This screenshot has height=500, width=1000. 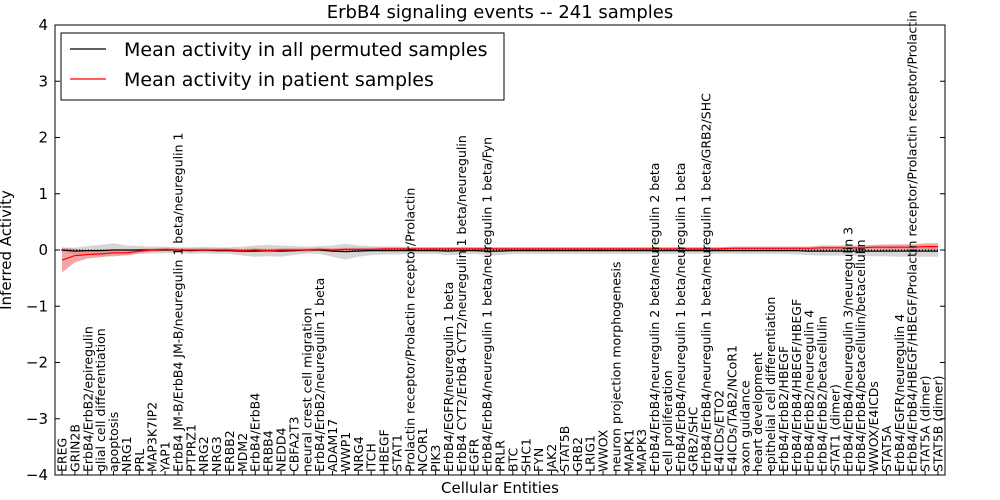 What do you see at coordinates (345, 452) in the screenshot?
I see `x-category-label: WWP1` at bounding box center [345, 452].